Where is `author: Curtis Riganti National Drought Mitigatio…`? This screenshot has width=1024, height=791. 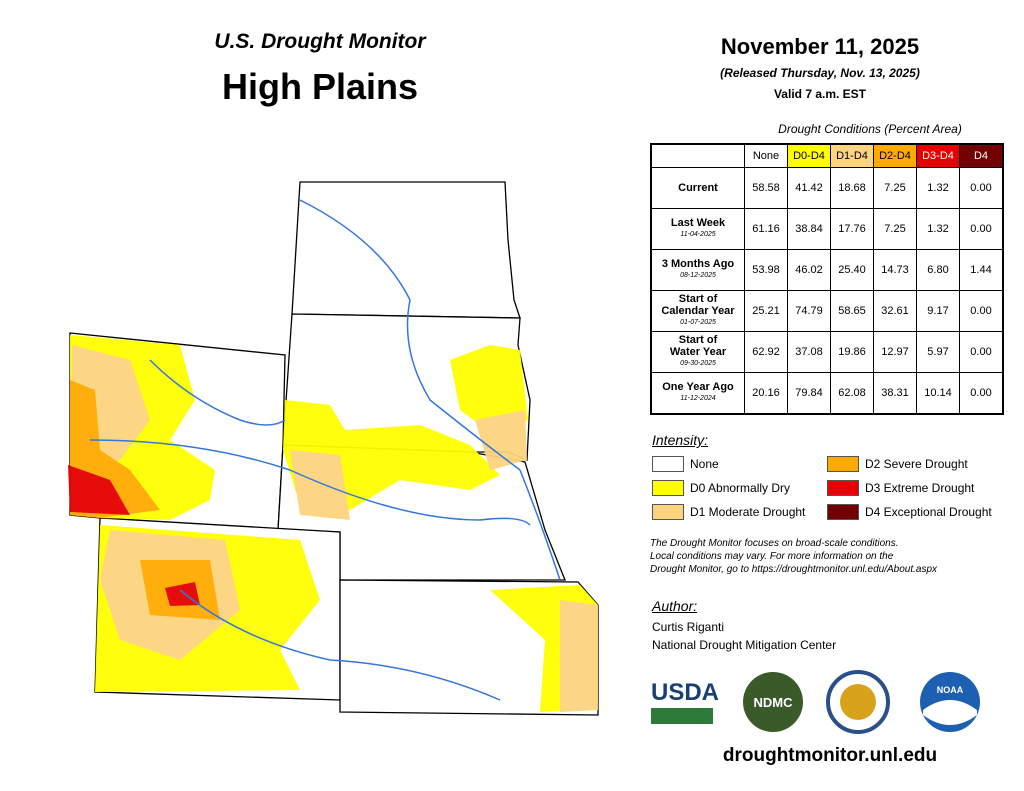 author: Curtis Riganti National Drought Mitigatio… is located at coordinates (744, 636).